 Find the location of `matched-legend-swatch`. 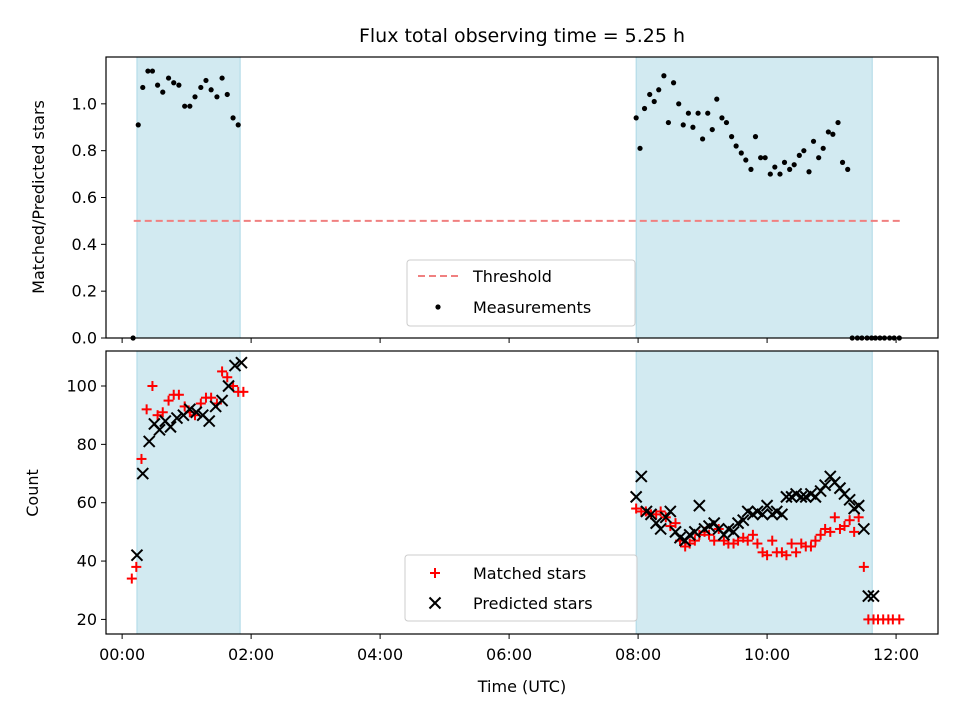

matched-legend-swatch is located at coordinates (435, 573).